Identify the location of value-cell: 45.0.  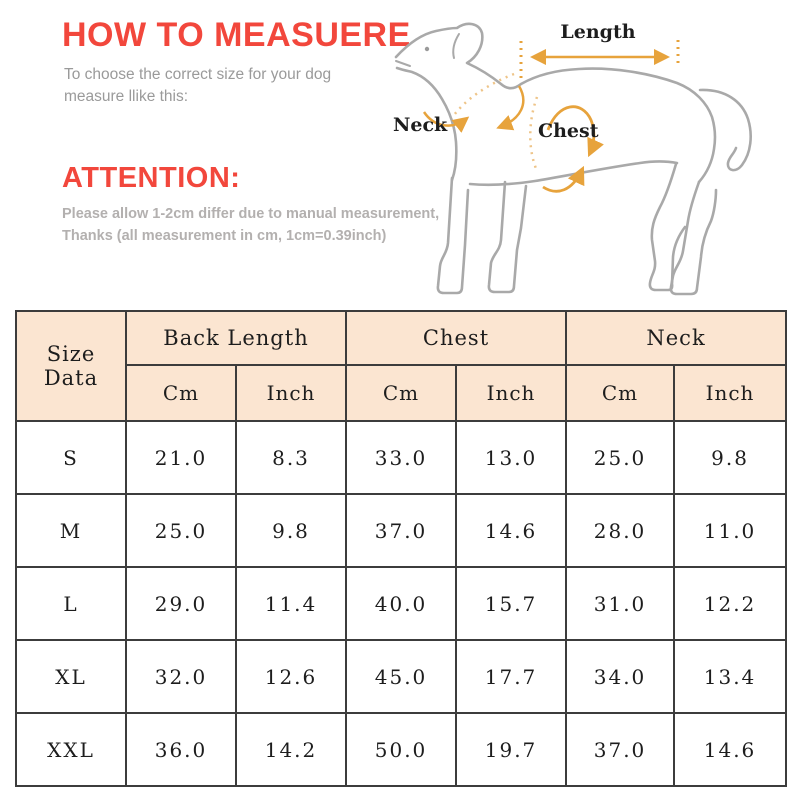
(401, 676).